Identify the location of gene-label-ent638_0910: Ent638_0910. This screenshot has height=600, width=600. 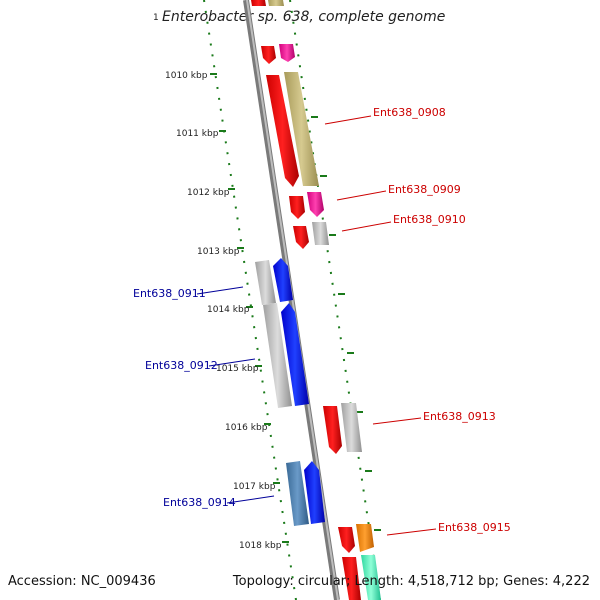
(429, 219).